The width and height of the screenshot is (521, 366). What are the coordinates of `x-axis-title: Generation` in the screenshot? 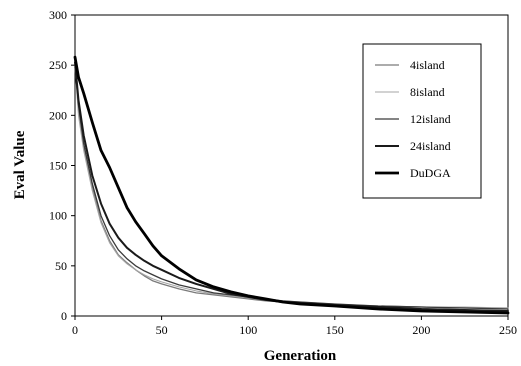 It's located at (300, 356).